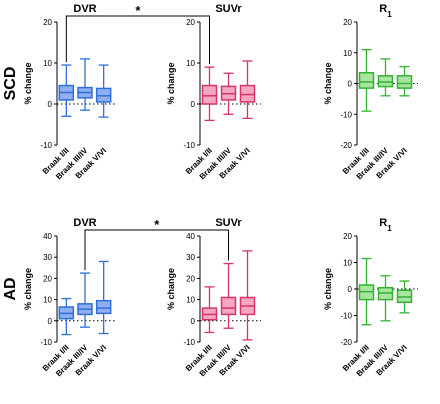  Describe the element at coordinates (10, 288) in the screenshot. I see `row-label-ad: AD` at that location.